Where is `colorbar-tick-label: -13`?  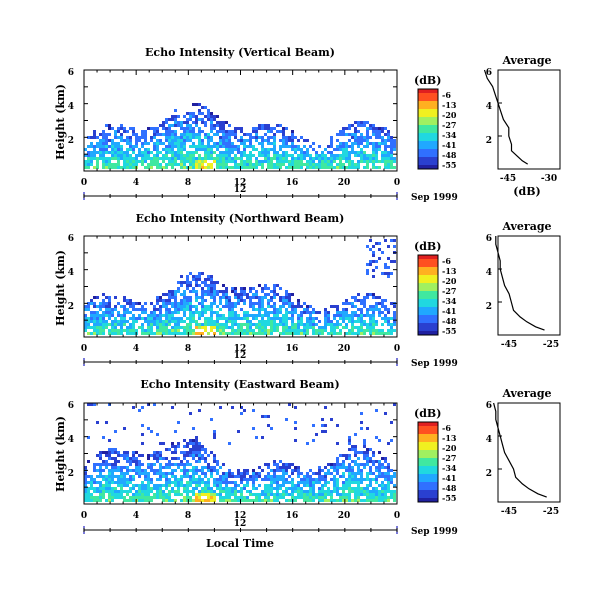
colorbar-tick-label: -13 is located at coordinates (449, 271).